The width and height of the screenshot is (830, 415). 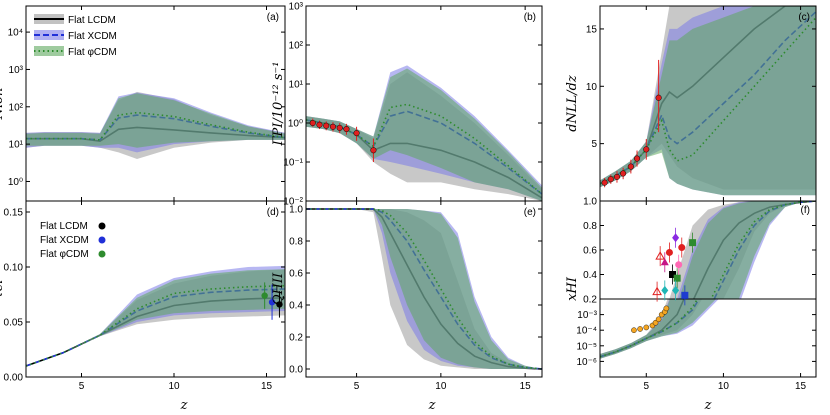 What do you see at coordinates (805, 210) in the screenshot?
I see `panel-label: (f)` at bounding box center [805, 210].